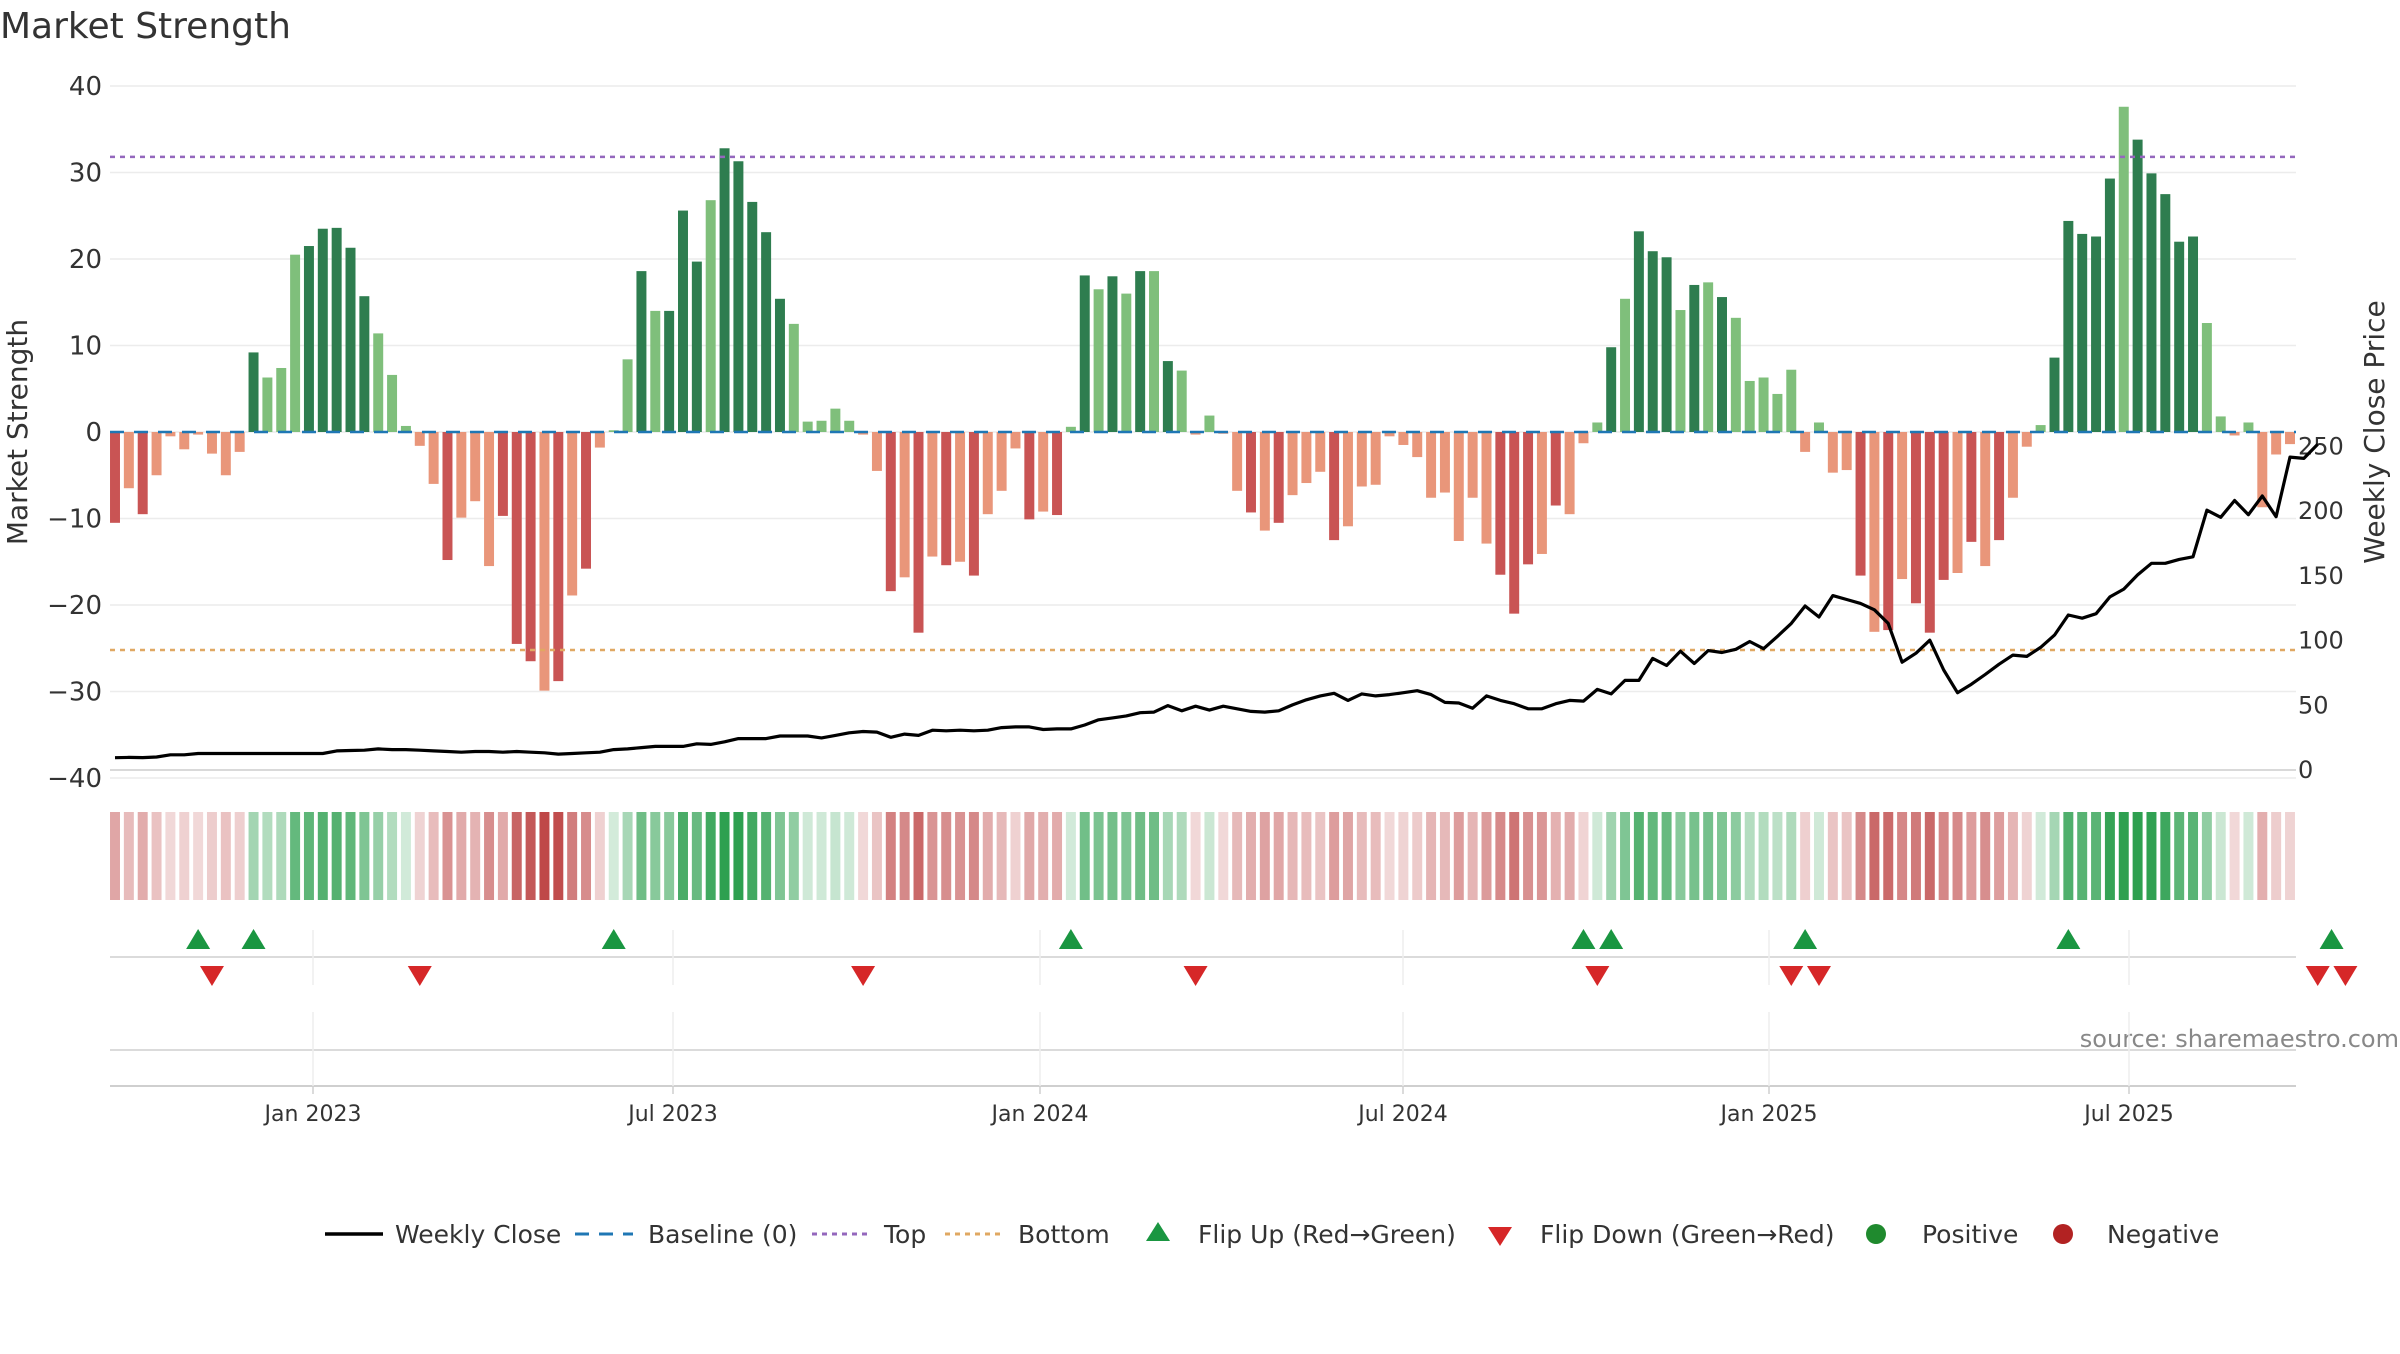 The image size is (2400, 1354). What do you see at coordinates (74, 606) in the screenshot?
I see `y-tick-label: −20` at bounding box center [74, 606].